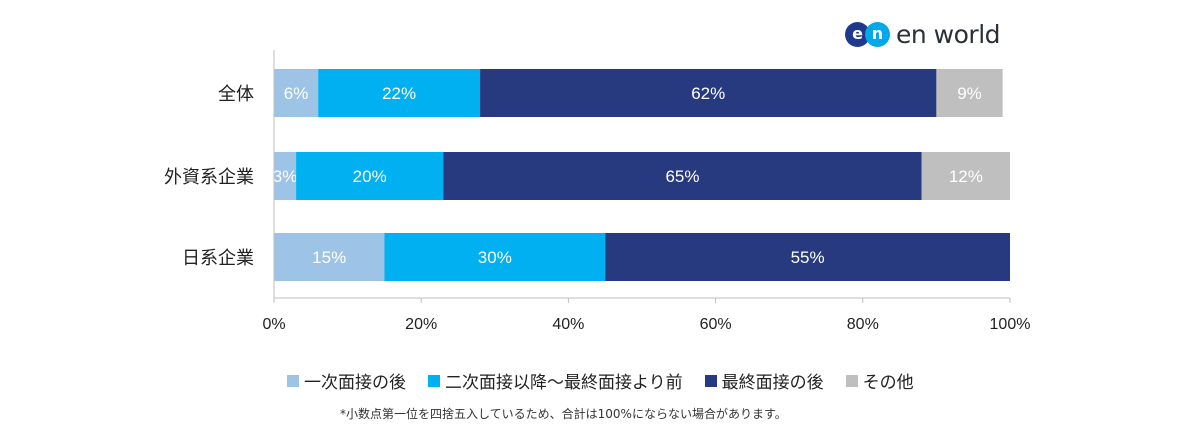 The height and width of the screenshot is (444, 1200). I want to click on data-label: 65%, so click(682, 176).